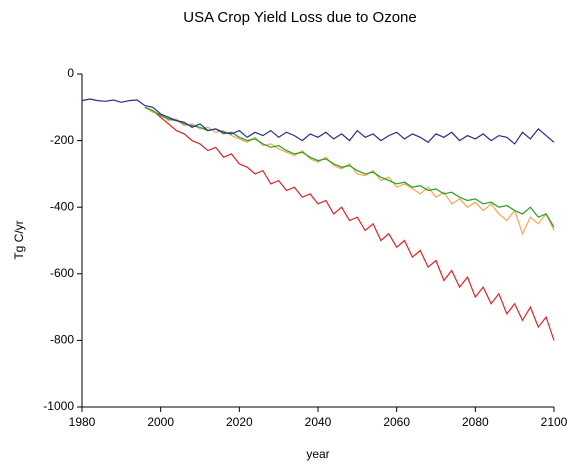 The height and width of the screenshot is (470, 571). What do you see at coordinates (299, 17) in the screenshot?
I see `chart-title: USA Crop Yield Loss due to Ozone` at bounding box center [299, 17].